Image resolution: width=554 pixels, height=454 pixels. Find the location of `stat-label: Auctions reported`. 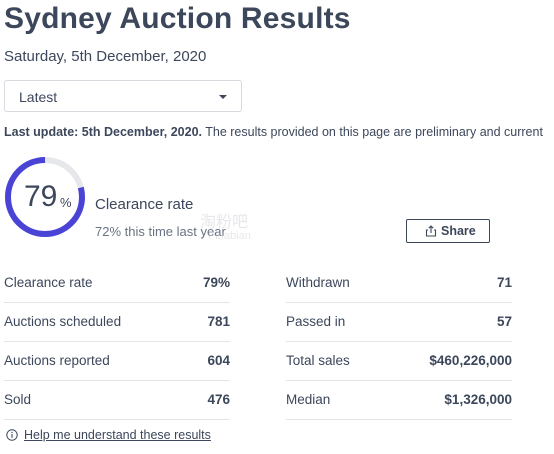

stat-label: Auctions reported is located at coordinates (57, 360).